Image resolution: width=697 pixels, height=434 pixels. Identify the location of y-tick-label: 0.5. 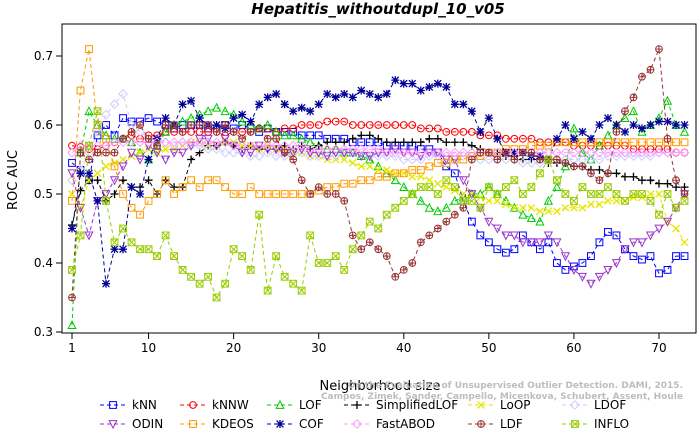
(43, 194).